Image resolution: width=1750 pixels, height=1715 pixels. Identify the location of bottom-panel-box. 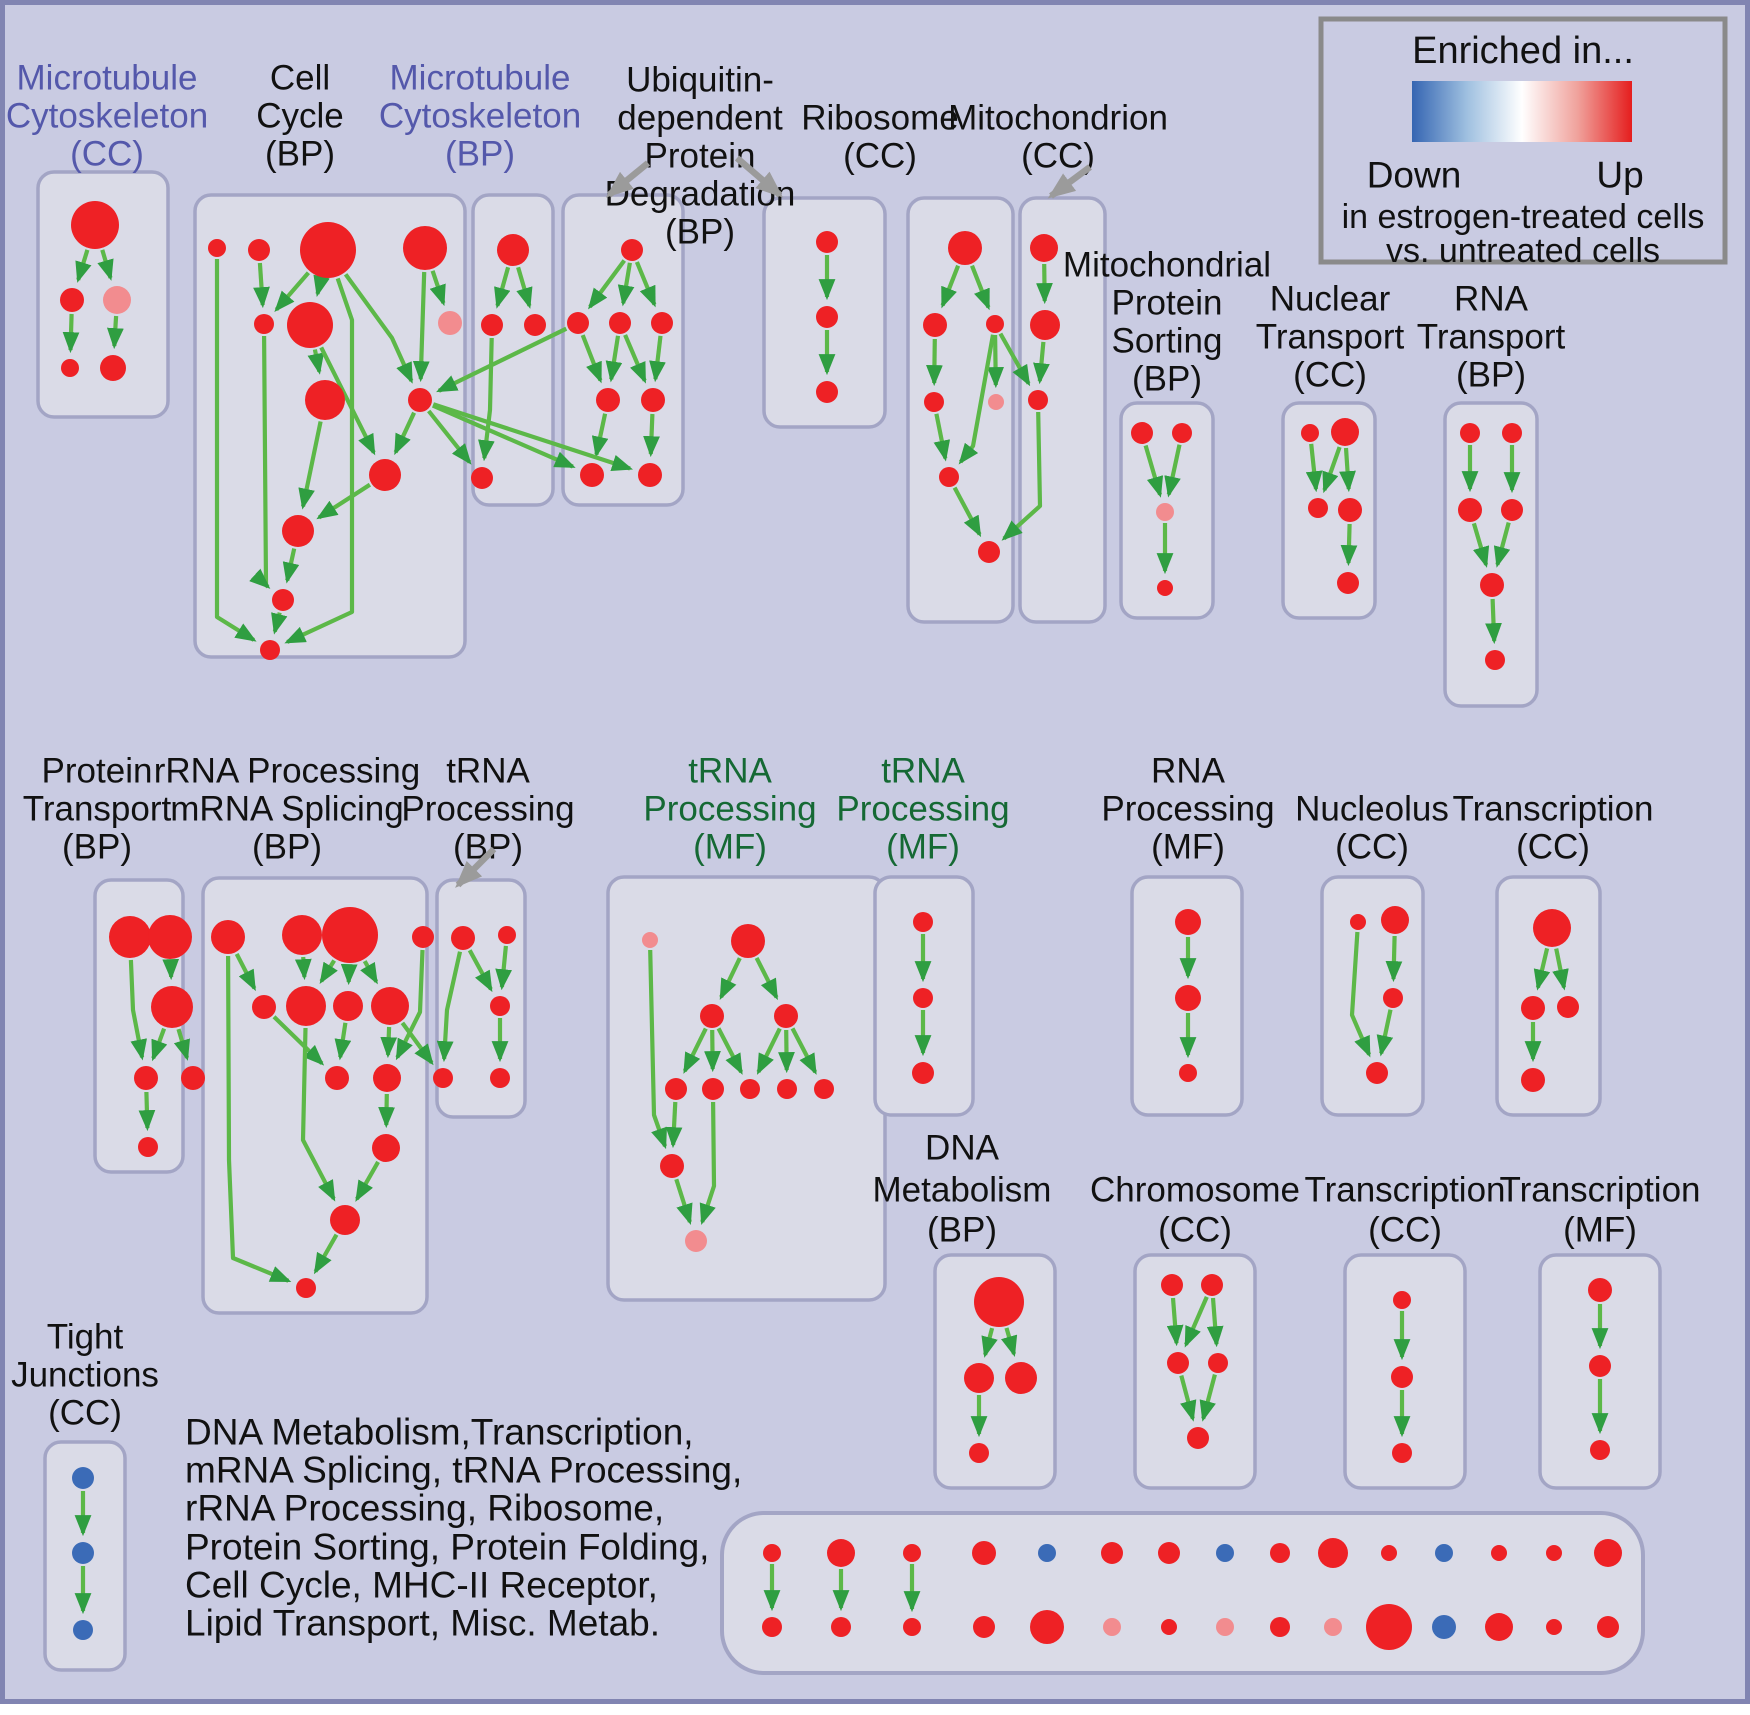
(1182, 1593).